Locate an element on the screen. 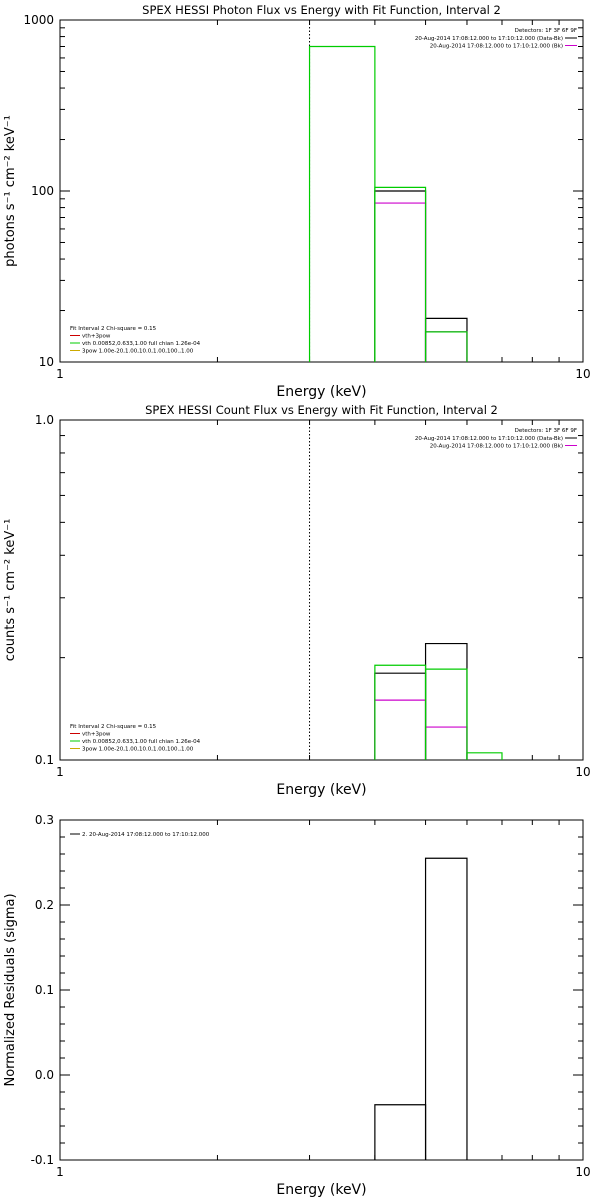  y-tick-label: 1000 is located at coordinates (38, 20).